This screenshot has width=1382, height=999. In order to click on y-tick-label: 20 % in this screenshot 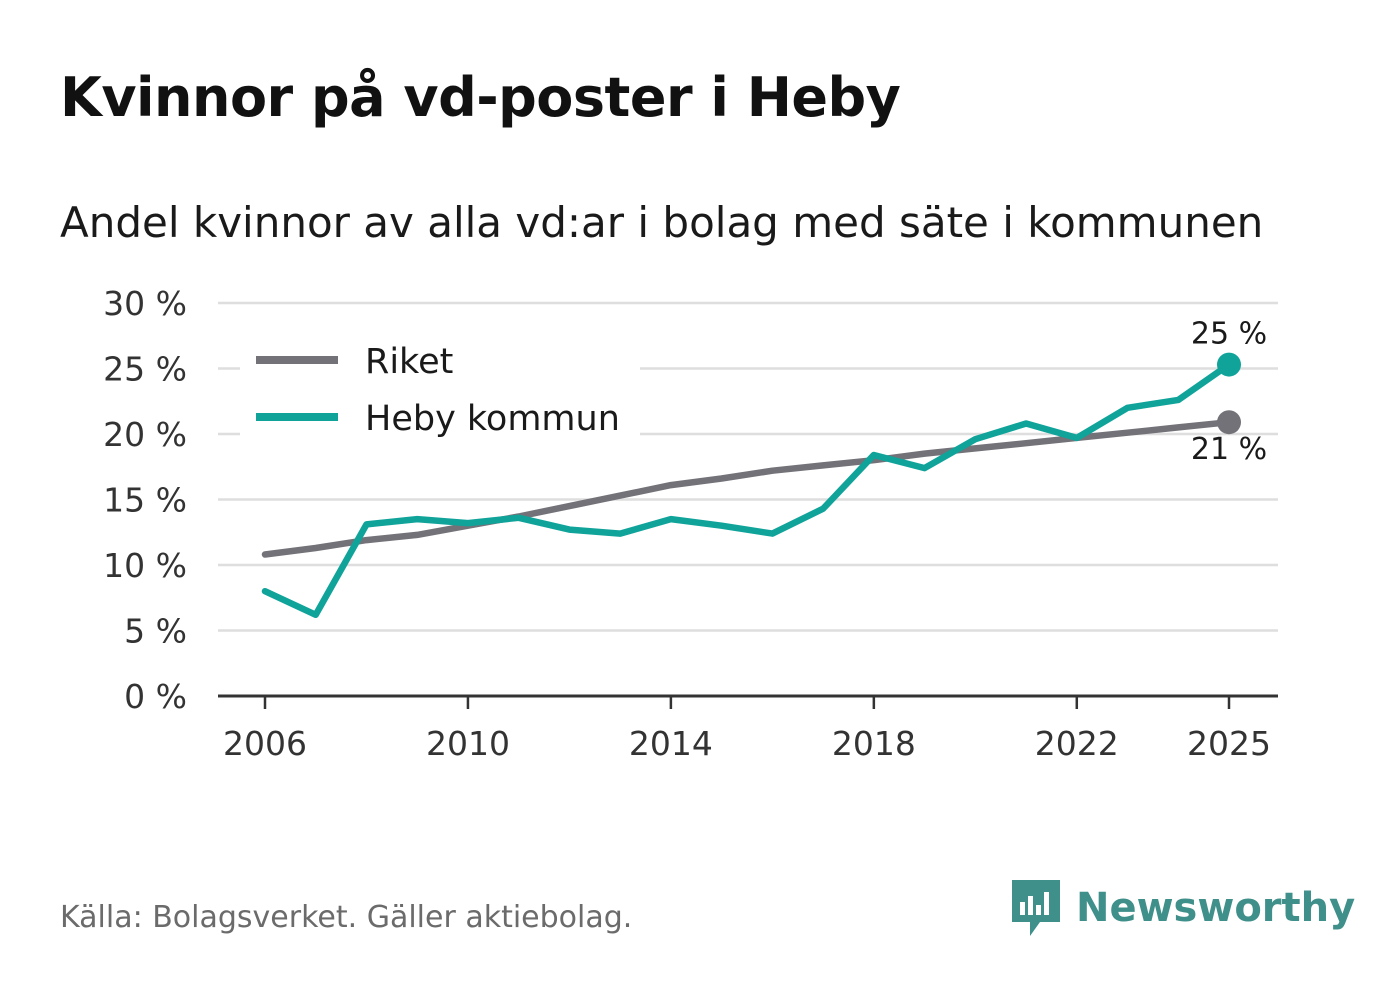, I will do `click(145, 434)`.